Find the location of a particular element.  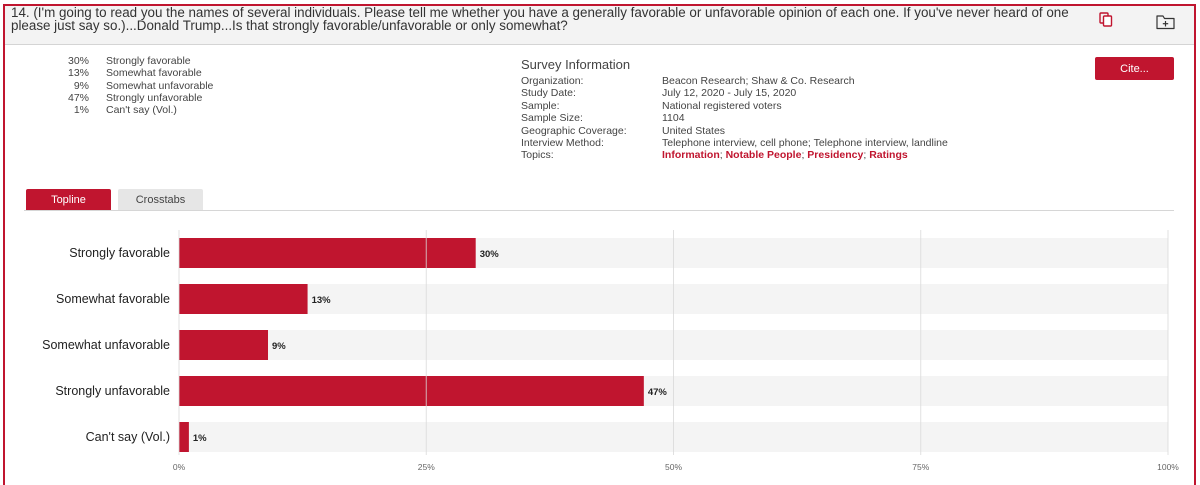

survey-label: Sample: is located at coordinates (540, 105).